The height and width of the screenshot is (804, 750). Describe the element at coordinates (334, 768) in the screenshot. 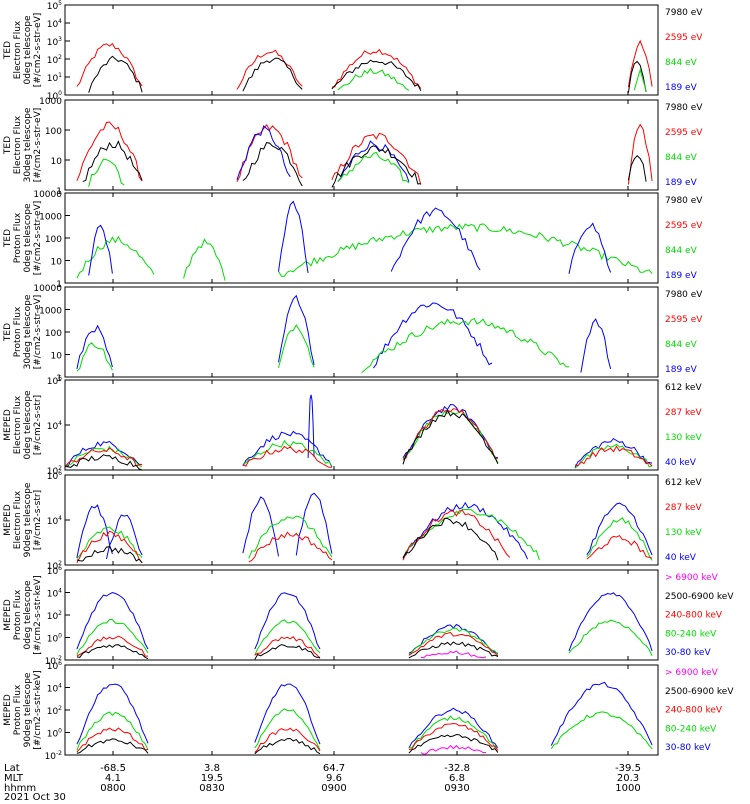

I see `footer-tick-lat: 64.7` at that location.